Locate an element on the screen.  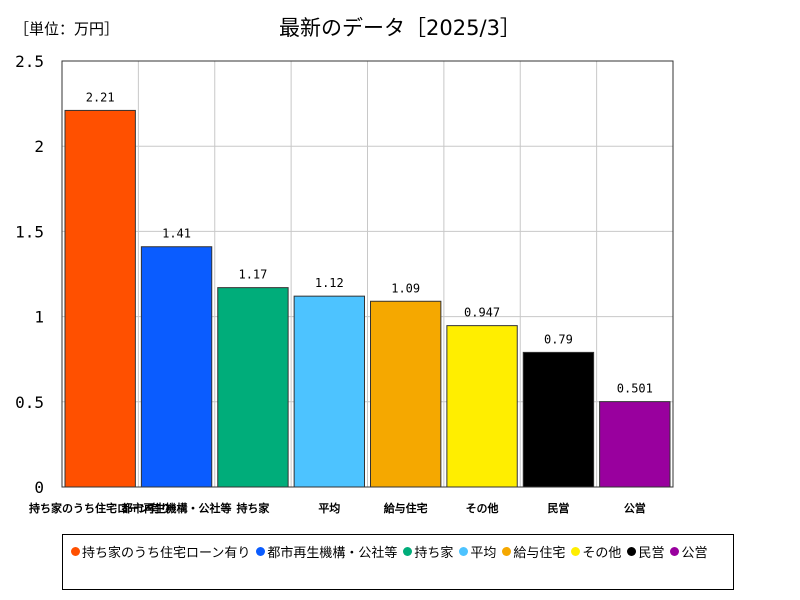
legend-label: 民営 is located at coordinates (651, 553).